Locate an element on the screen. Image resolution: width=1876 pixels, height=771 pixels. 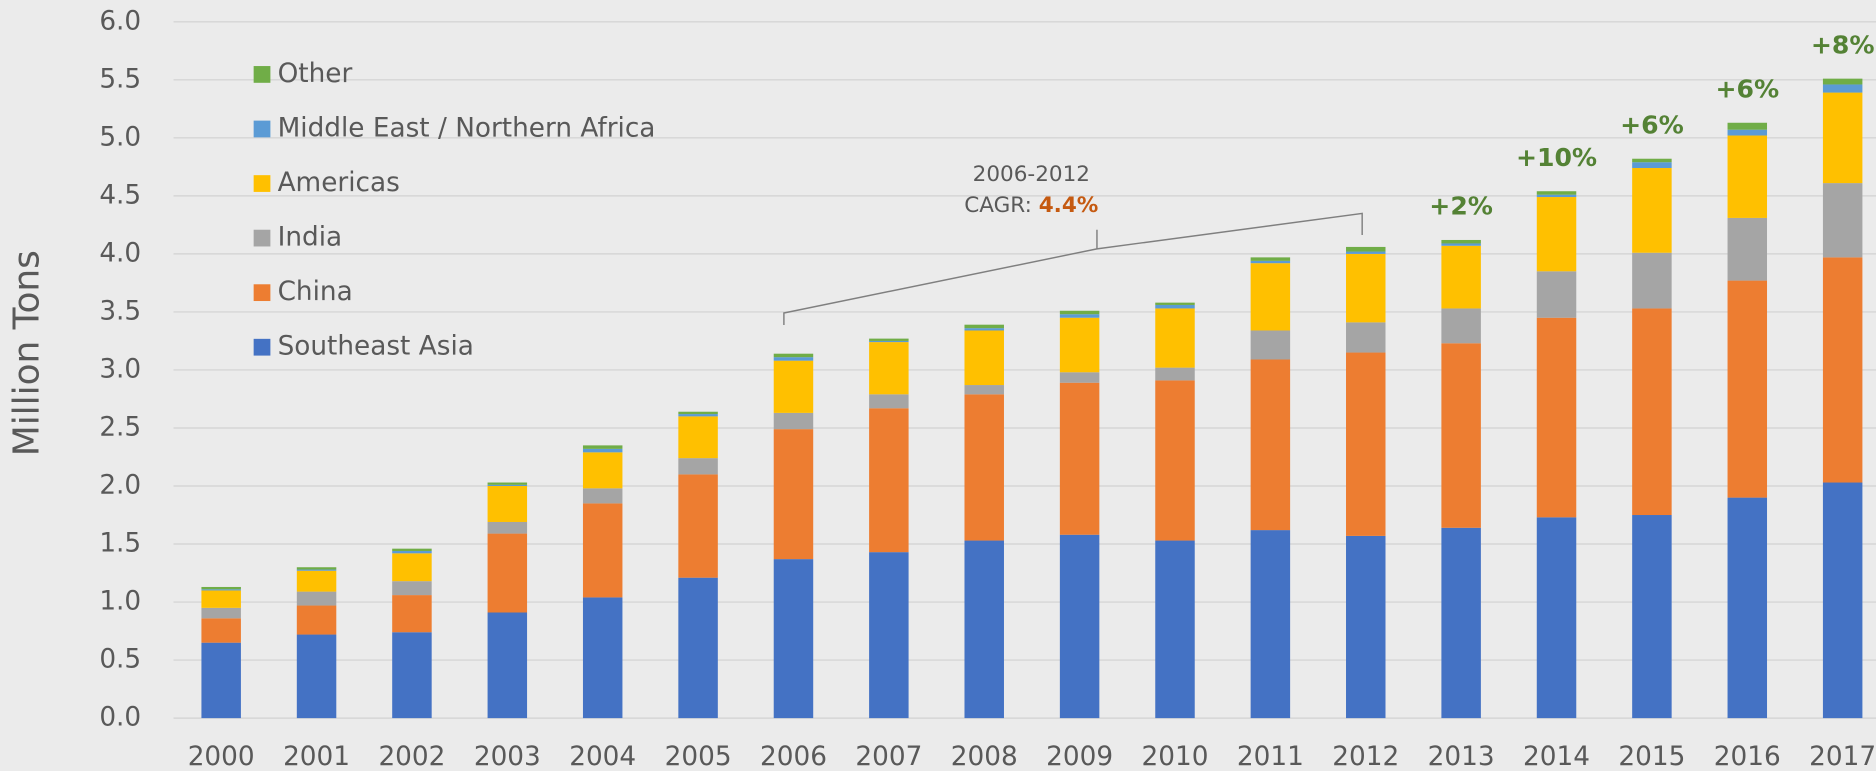
y-tick-label: 2.0 is located at coordinates (120, 486).